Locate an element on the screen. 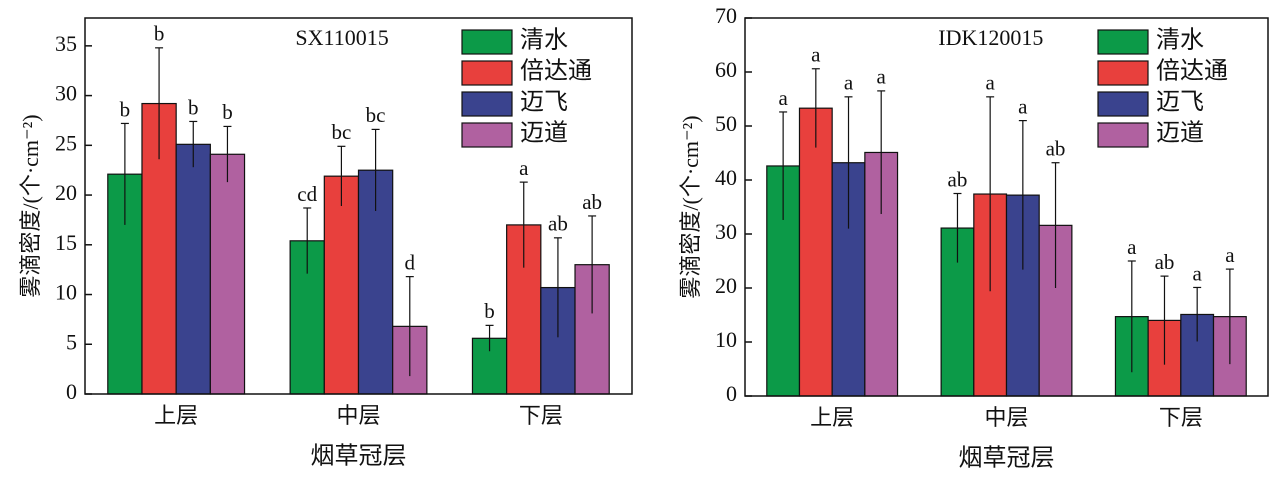 Image resolution: width=1280 pixels, height=478 pixels. y-tick-label: 40 is located at coordinates (726, 177).